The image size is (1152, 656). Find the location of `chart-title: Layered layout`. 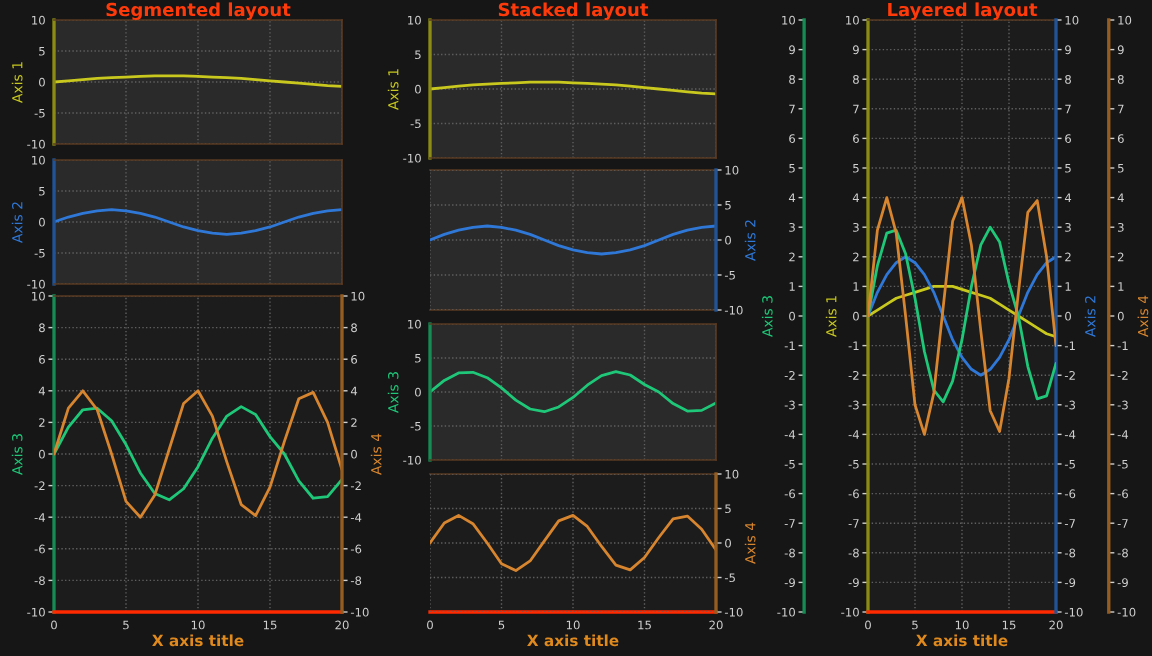

chart-title: Layered layout is located at coordinates (963, 11).